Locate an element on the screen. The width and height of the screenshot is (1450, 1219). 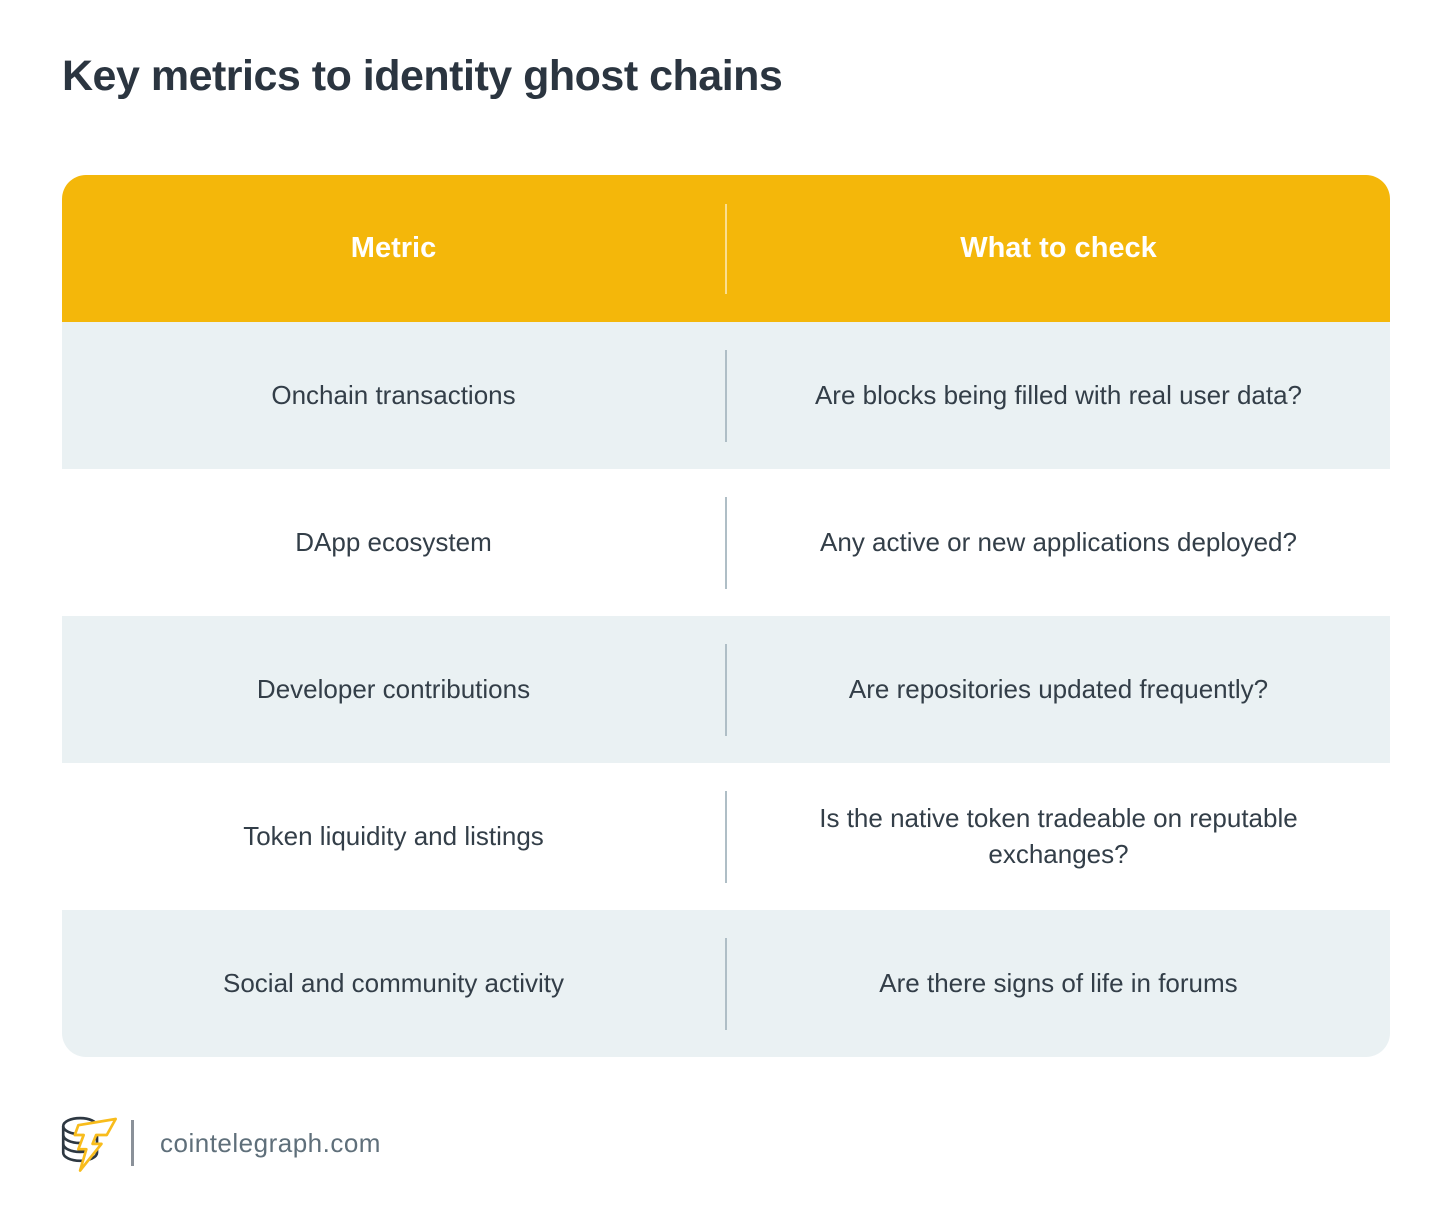
header-cell-metric: Metric is located at coordinates (393, 248).